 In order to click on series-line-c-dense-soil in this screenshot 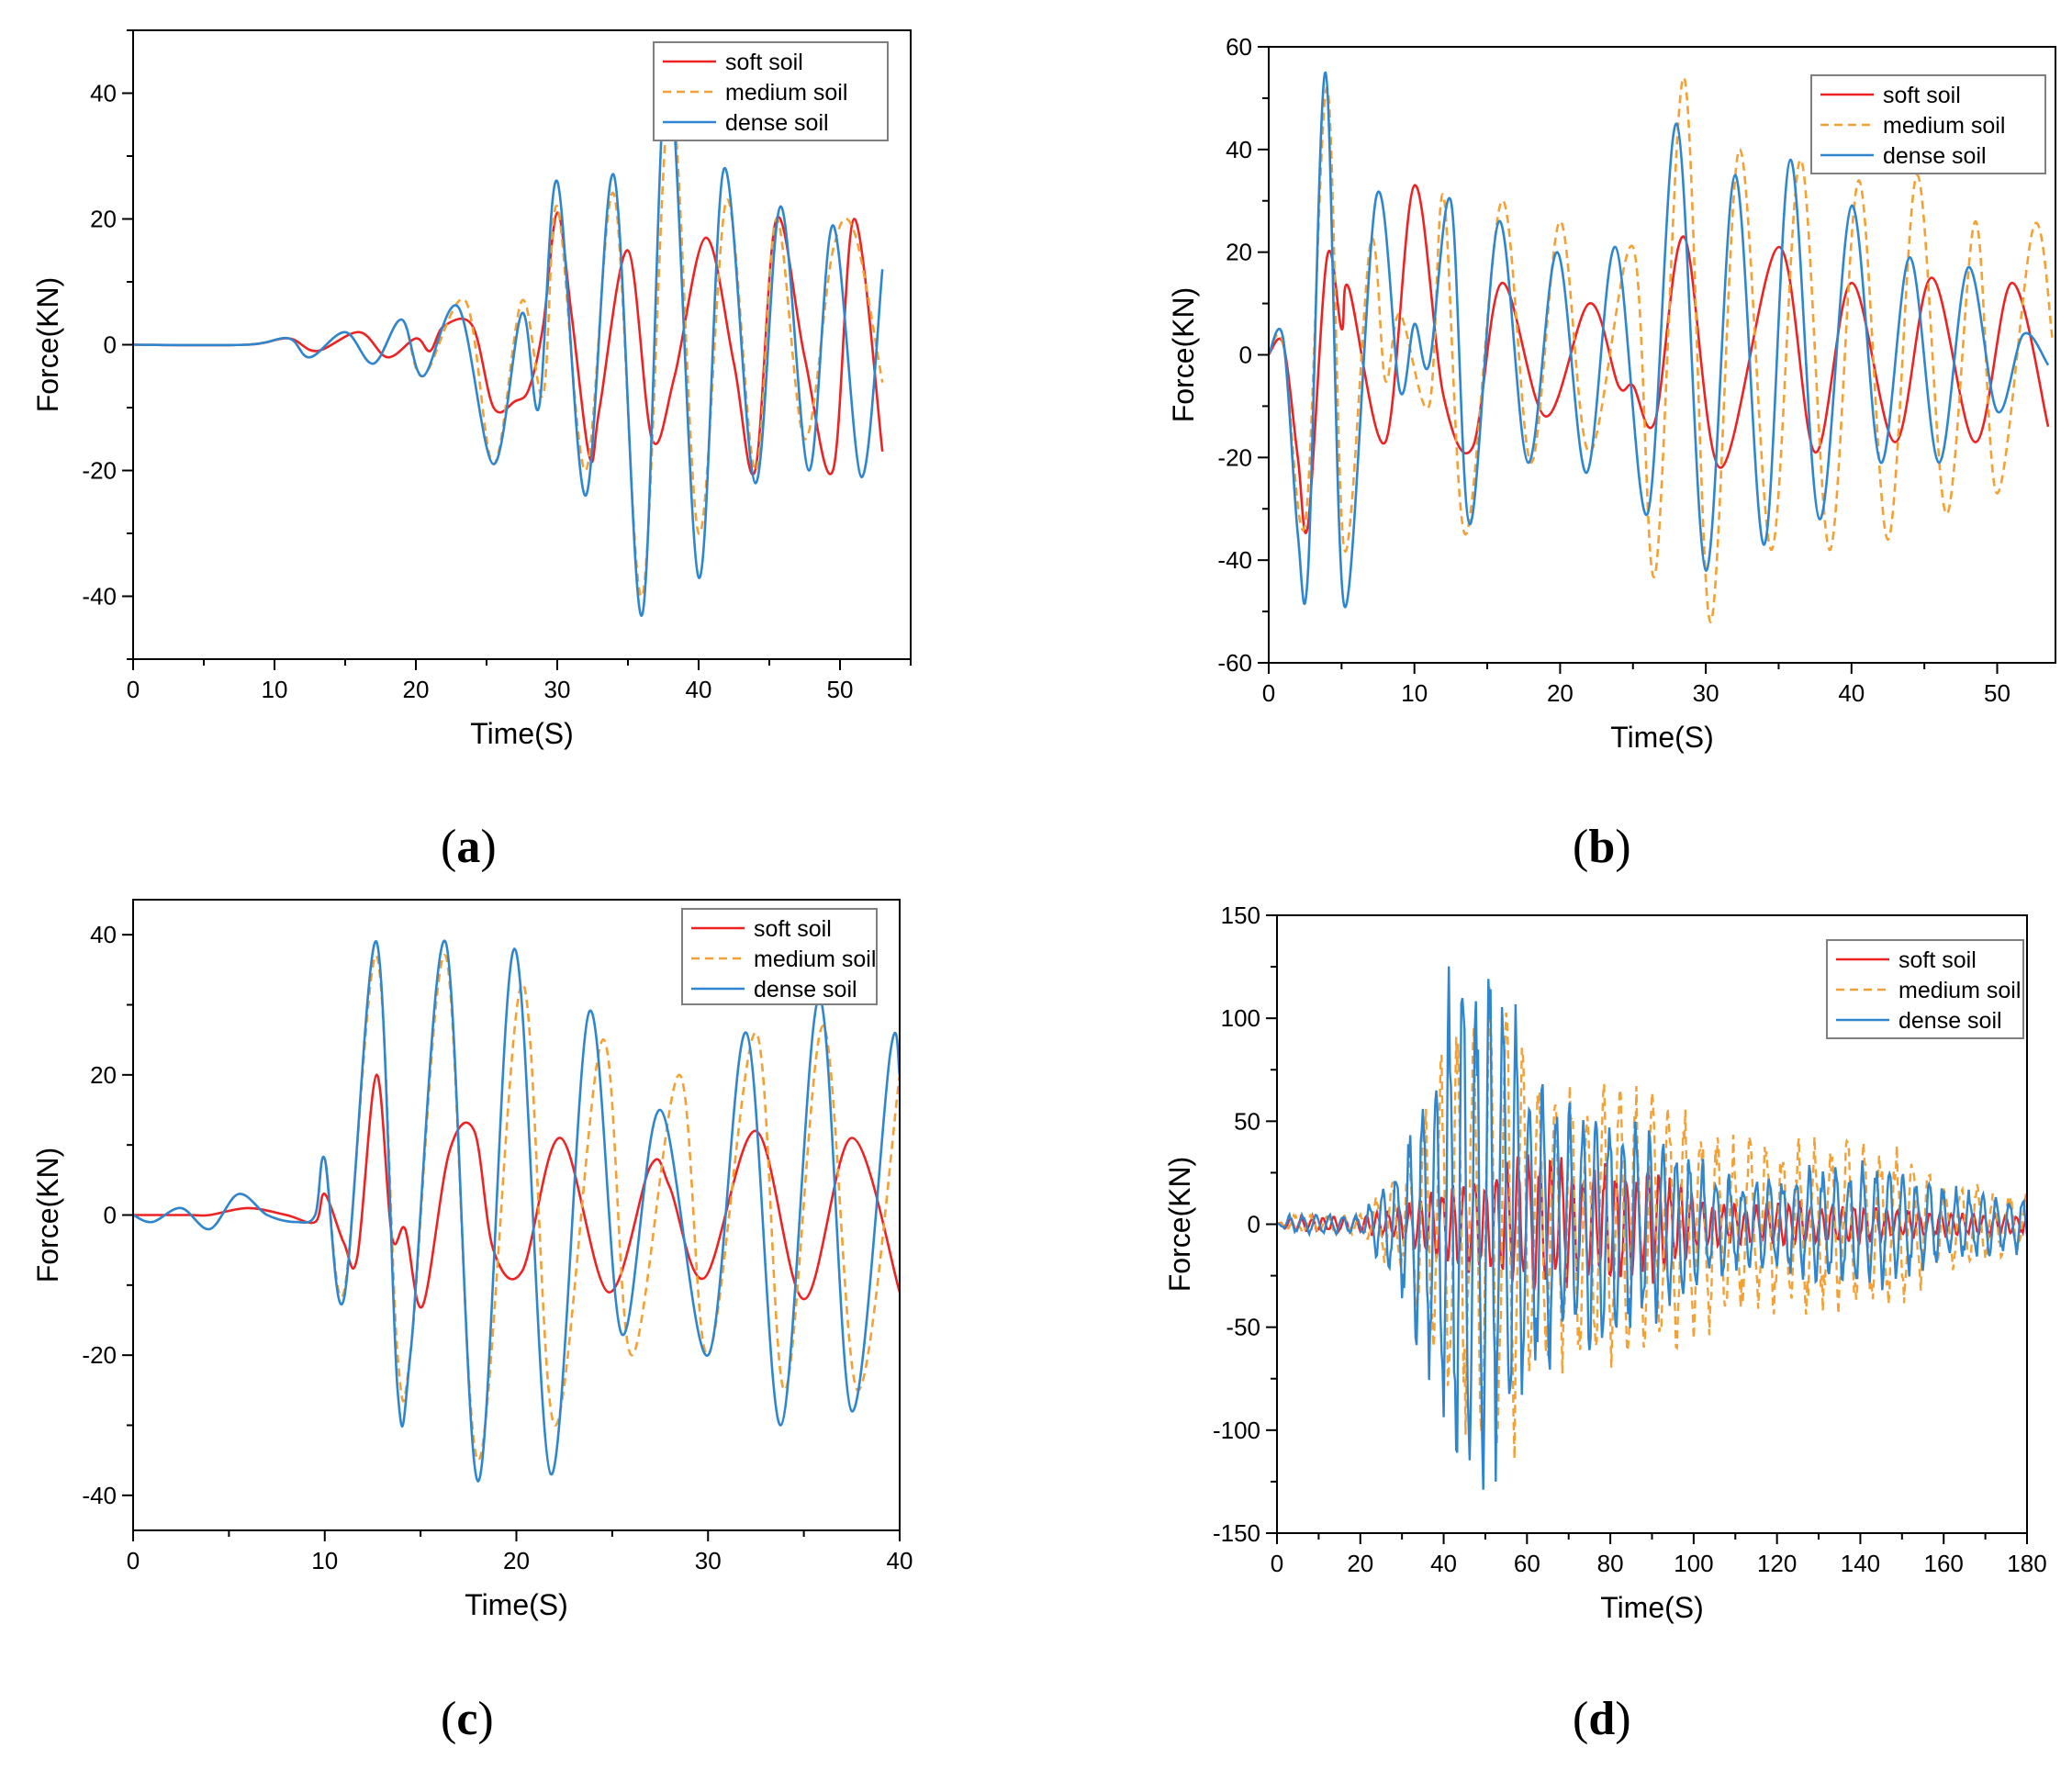, I will do `click(516, 1211)`.